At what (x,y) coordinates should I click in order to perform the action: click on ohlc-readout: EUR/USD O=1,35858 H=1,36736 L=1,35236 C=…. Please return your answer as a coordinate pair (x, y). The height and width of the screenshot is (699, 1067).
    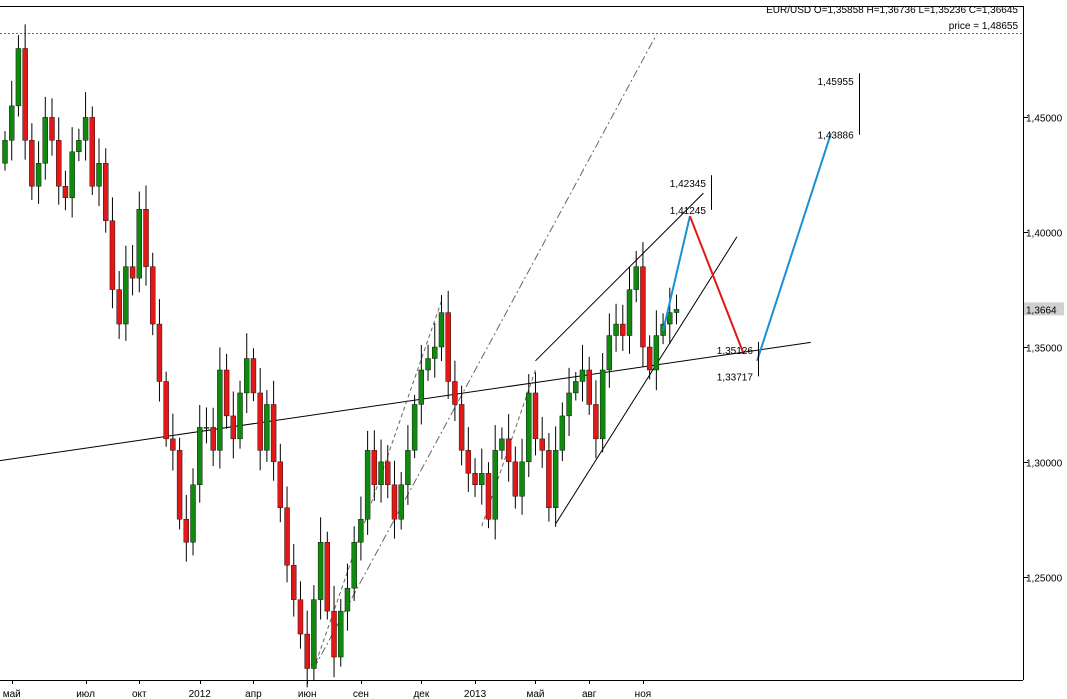
    Looking at the image, I should click on (892, 10).